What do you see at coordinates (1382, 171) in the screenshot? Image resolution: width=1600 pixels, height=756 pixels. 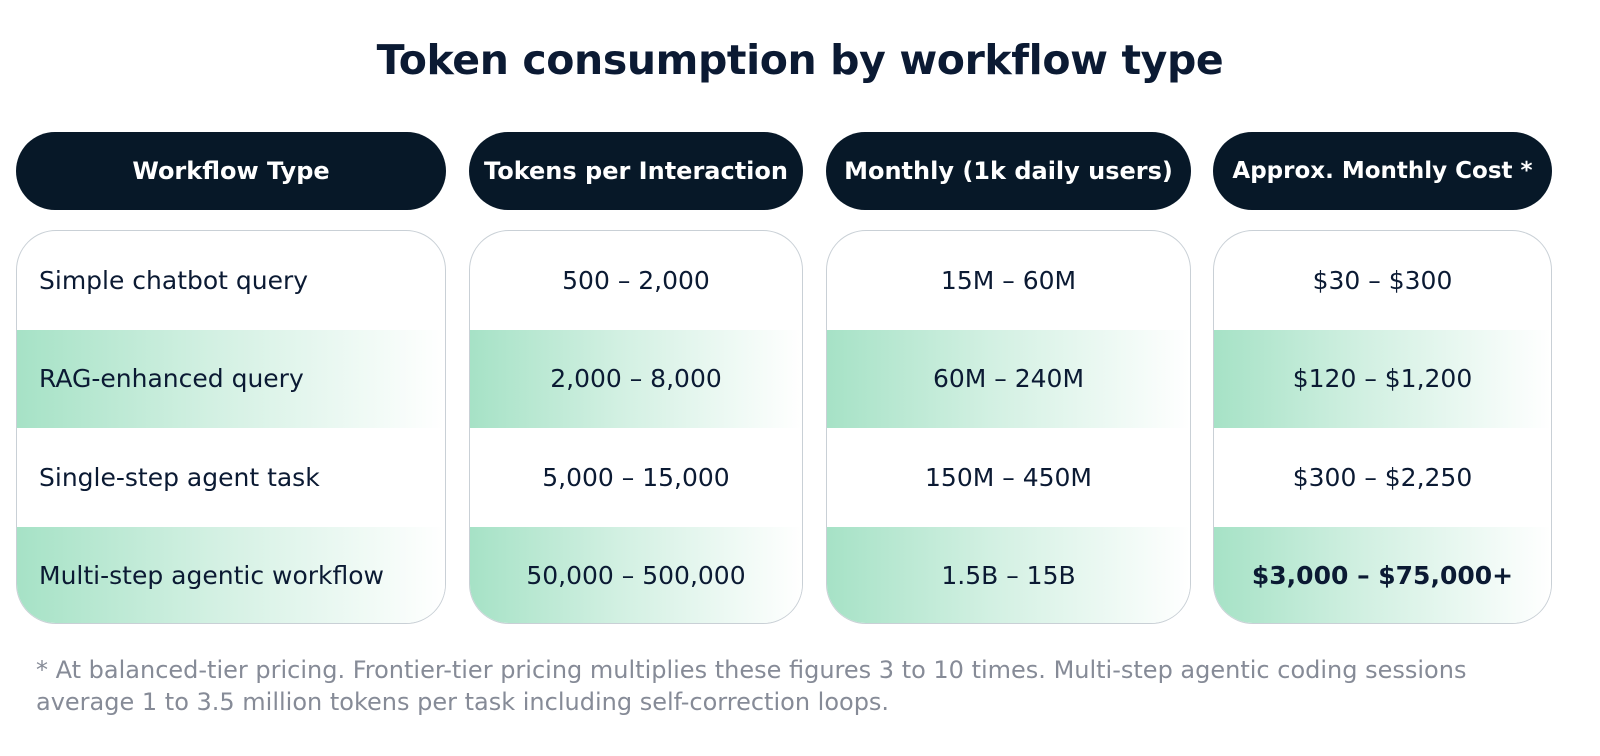 I see `column-header-monthly-cost: Approx. Monthly Cost *` at bounding box center [1382, 171].